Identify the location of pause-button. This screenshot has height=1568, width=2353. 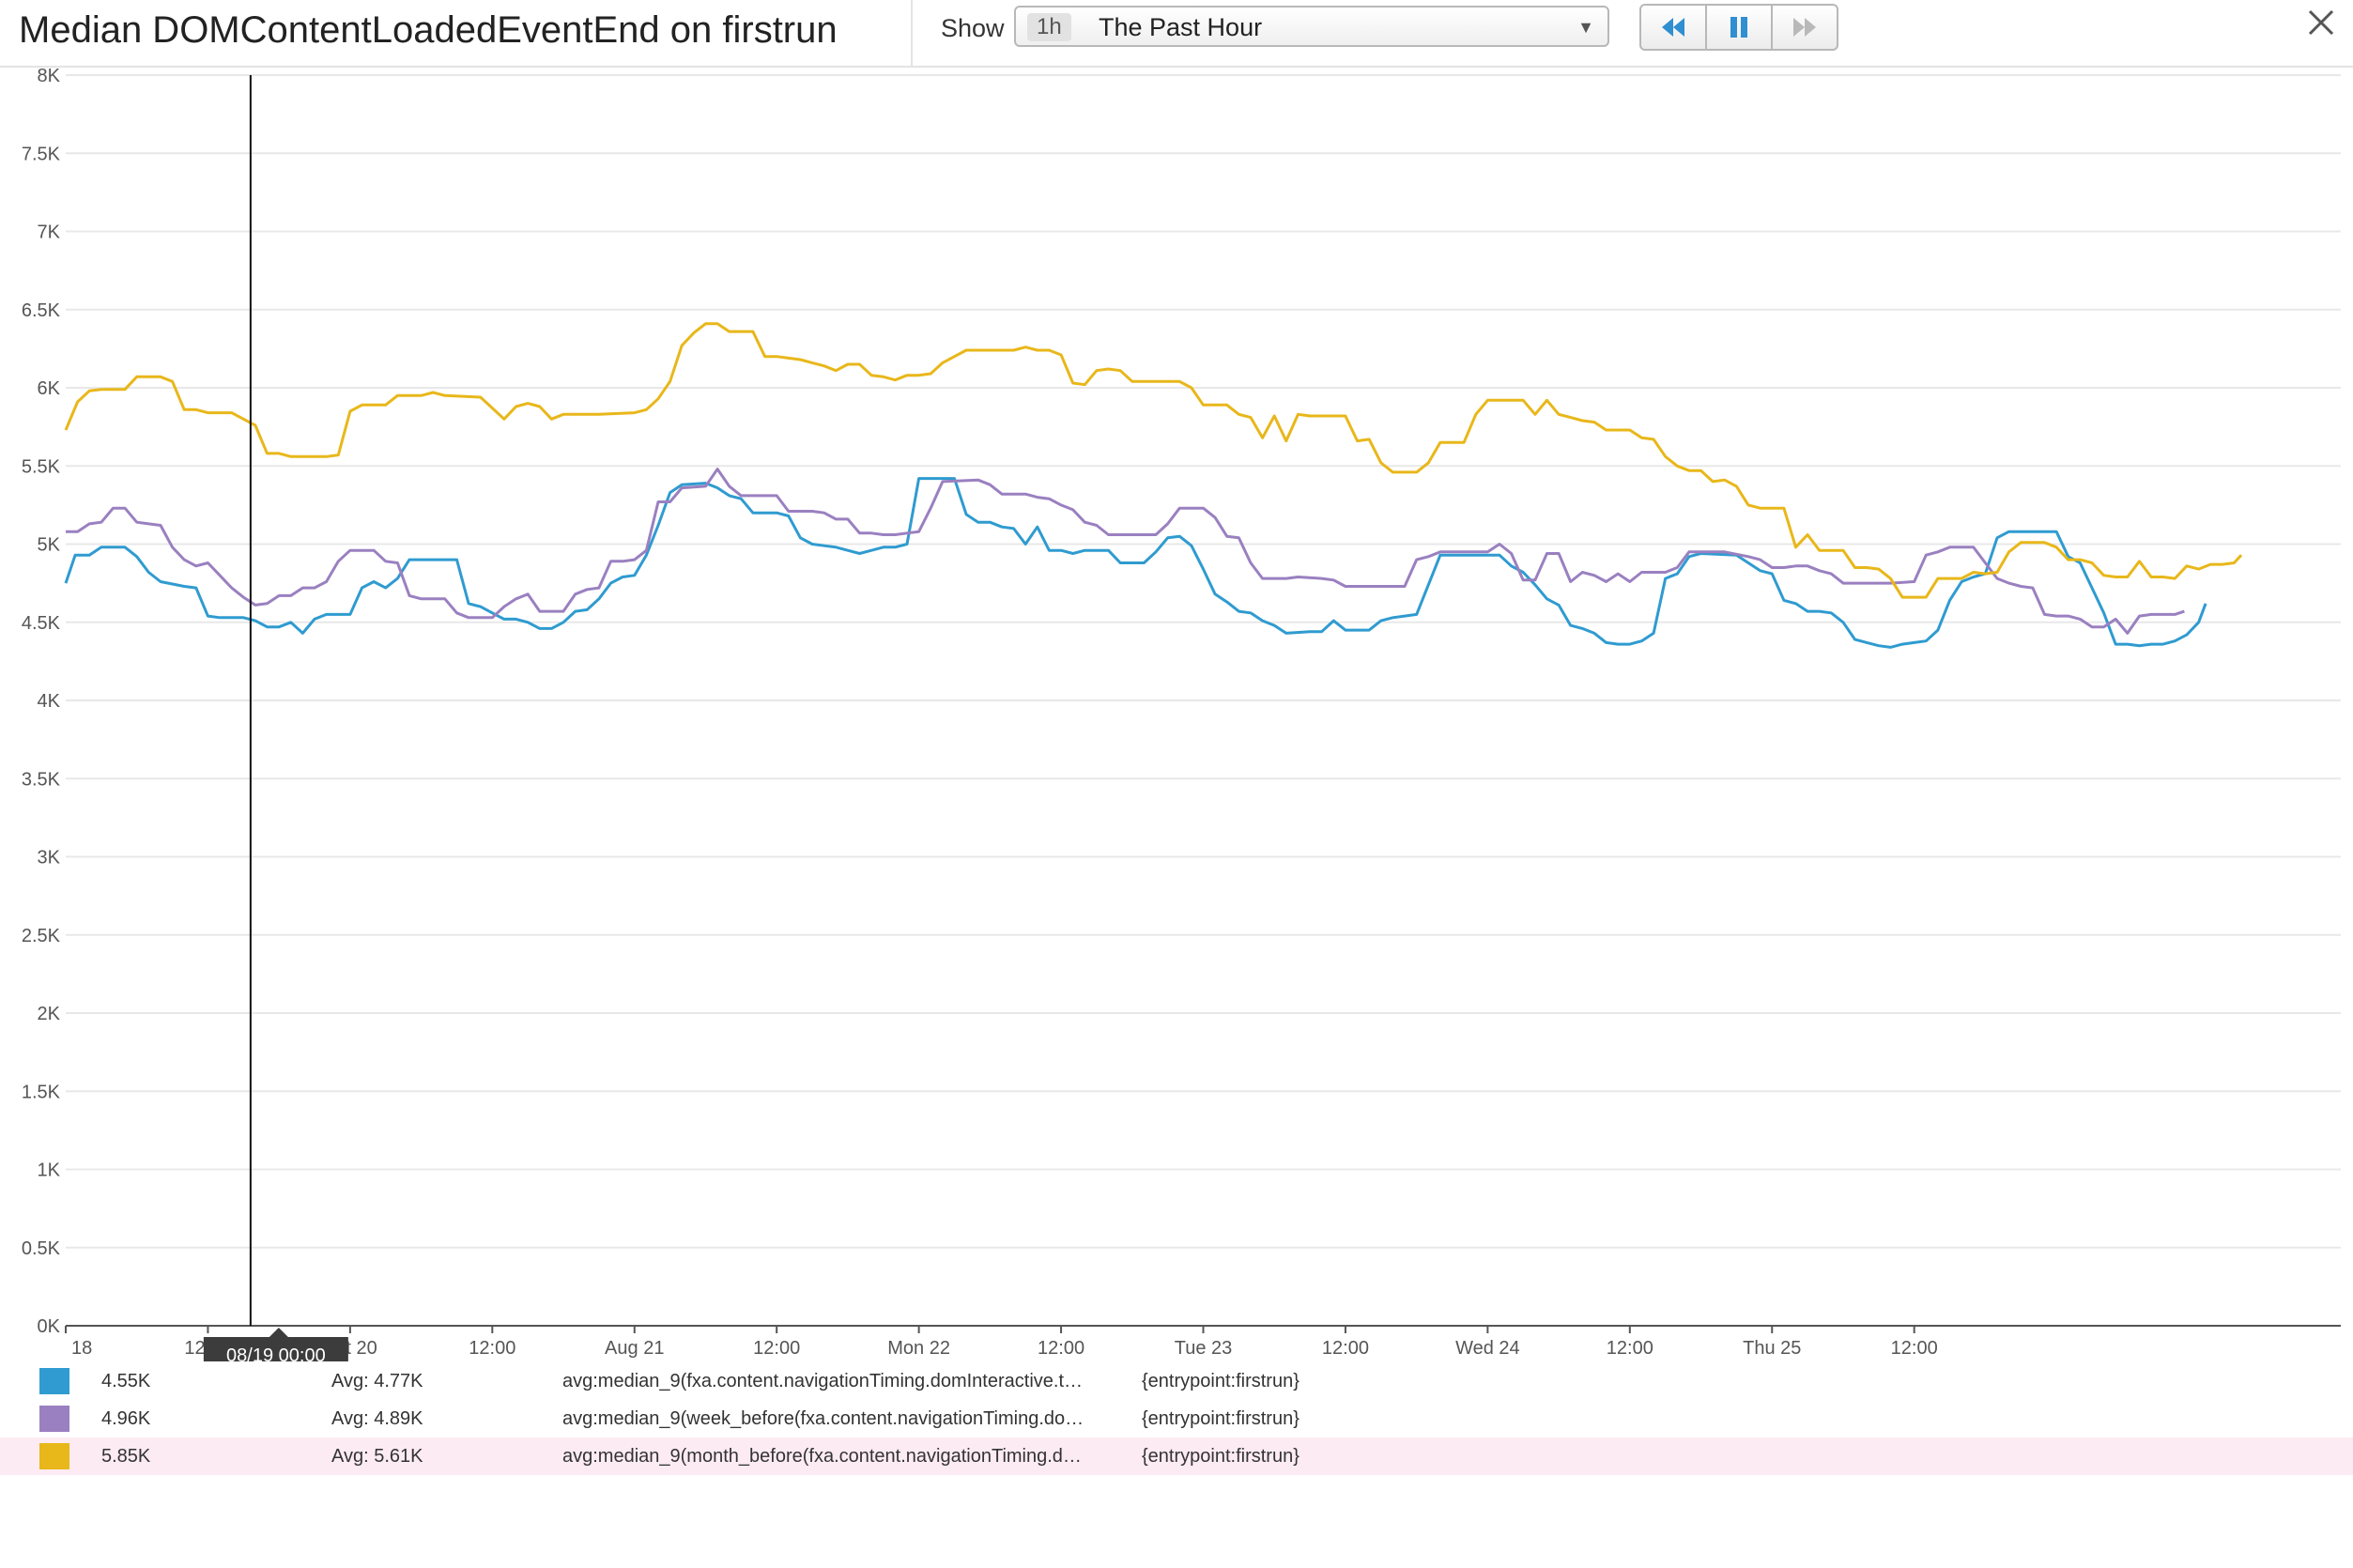
(1739, 28).